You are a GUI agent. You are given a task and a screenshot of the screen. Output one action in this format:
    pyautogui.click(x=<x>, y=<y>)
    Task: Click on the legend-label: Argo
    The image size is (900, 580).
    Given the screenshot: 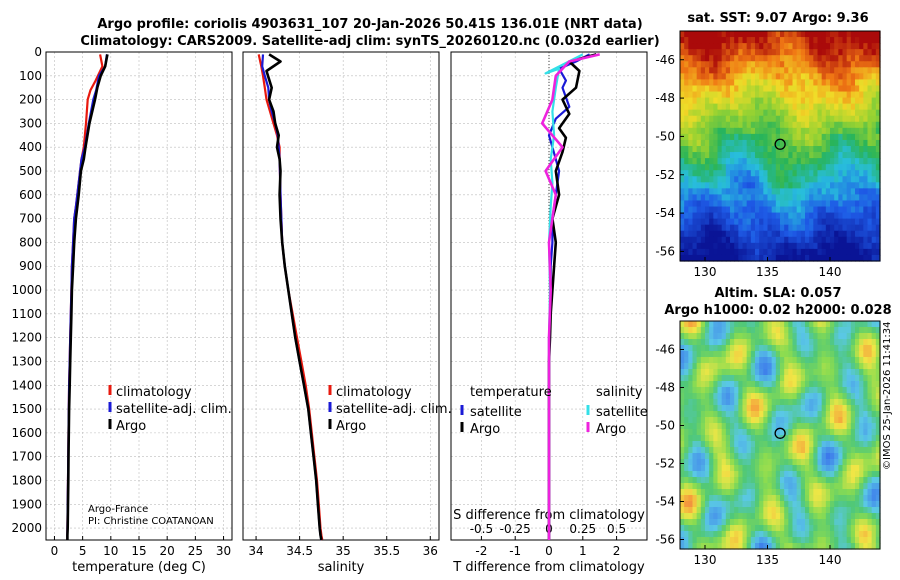 What is the action you would take?
    pyautogui.click(x=485, y=429)
    